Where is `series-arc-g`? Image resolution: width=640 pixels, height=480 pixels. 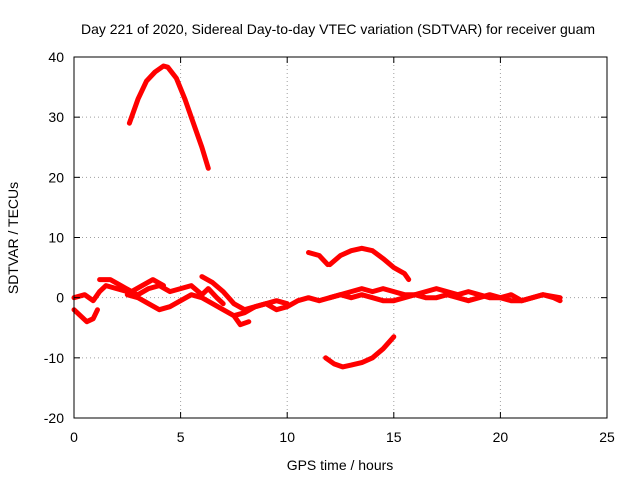 series-arc-g is located at coordinates (85, 316).